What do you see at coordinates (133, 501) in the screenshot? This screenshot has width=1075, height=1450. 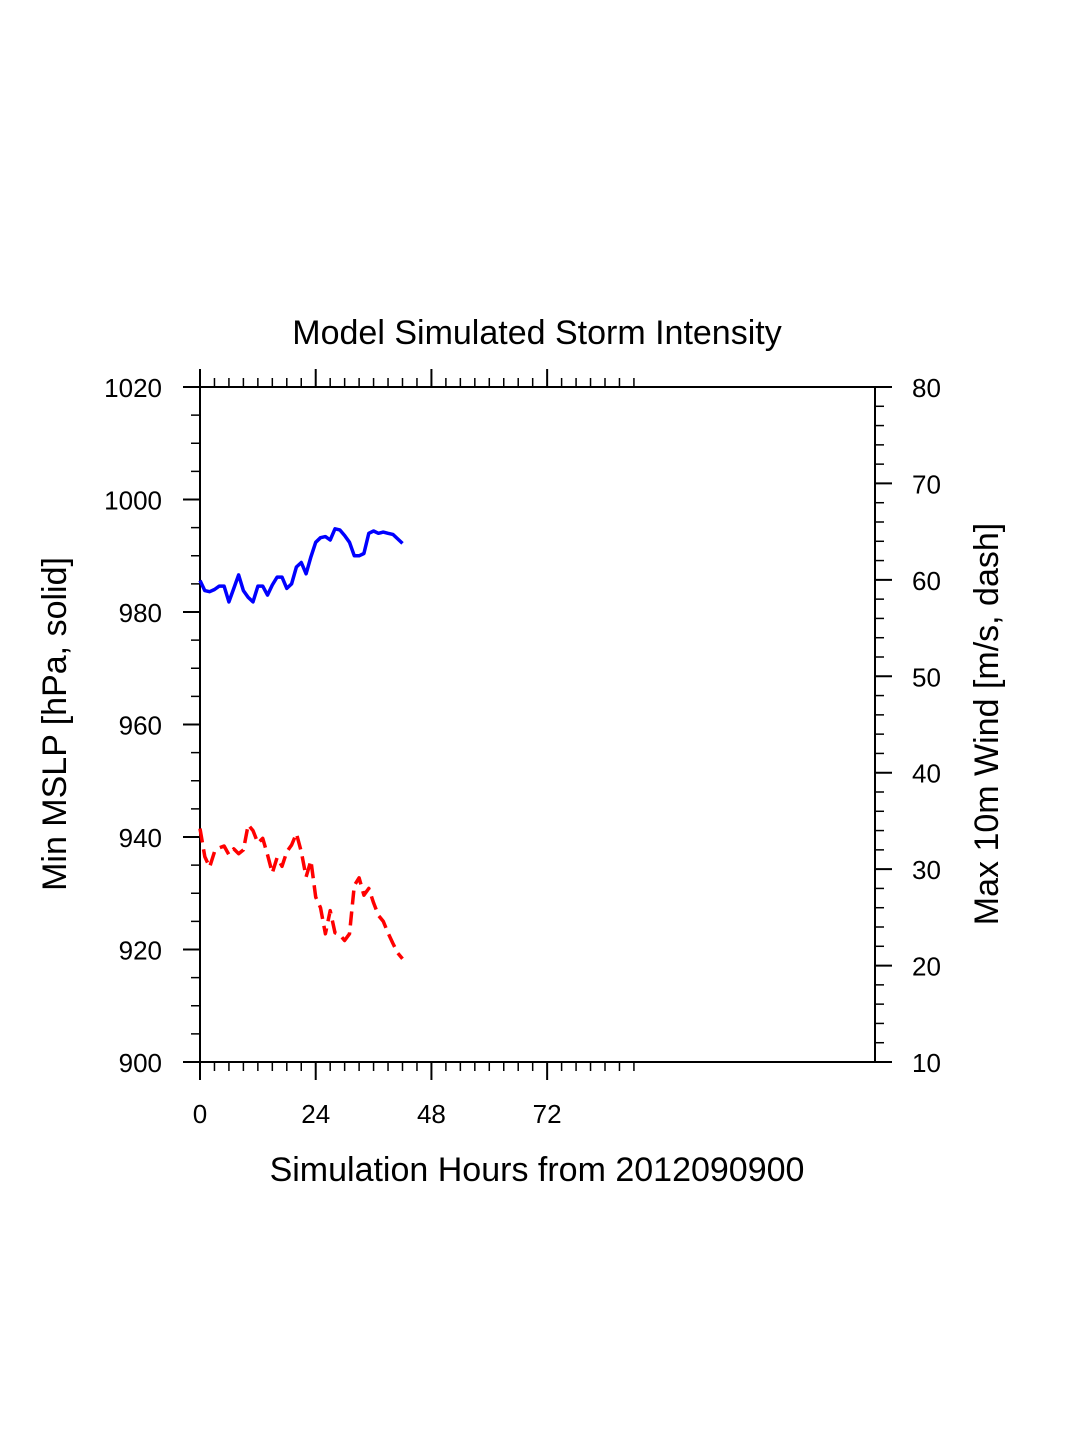 I see `y-left-tick-label: 1000` at bounding box center [133, 501].